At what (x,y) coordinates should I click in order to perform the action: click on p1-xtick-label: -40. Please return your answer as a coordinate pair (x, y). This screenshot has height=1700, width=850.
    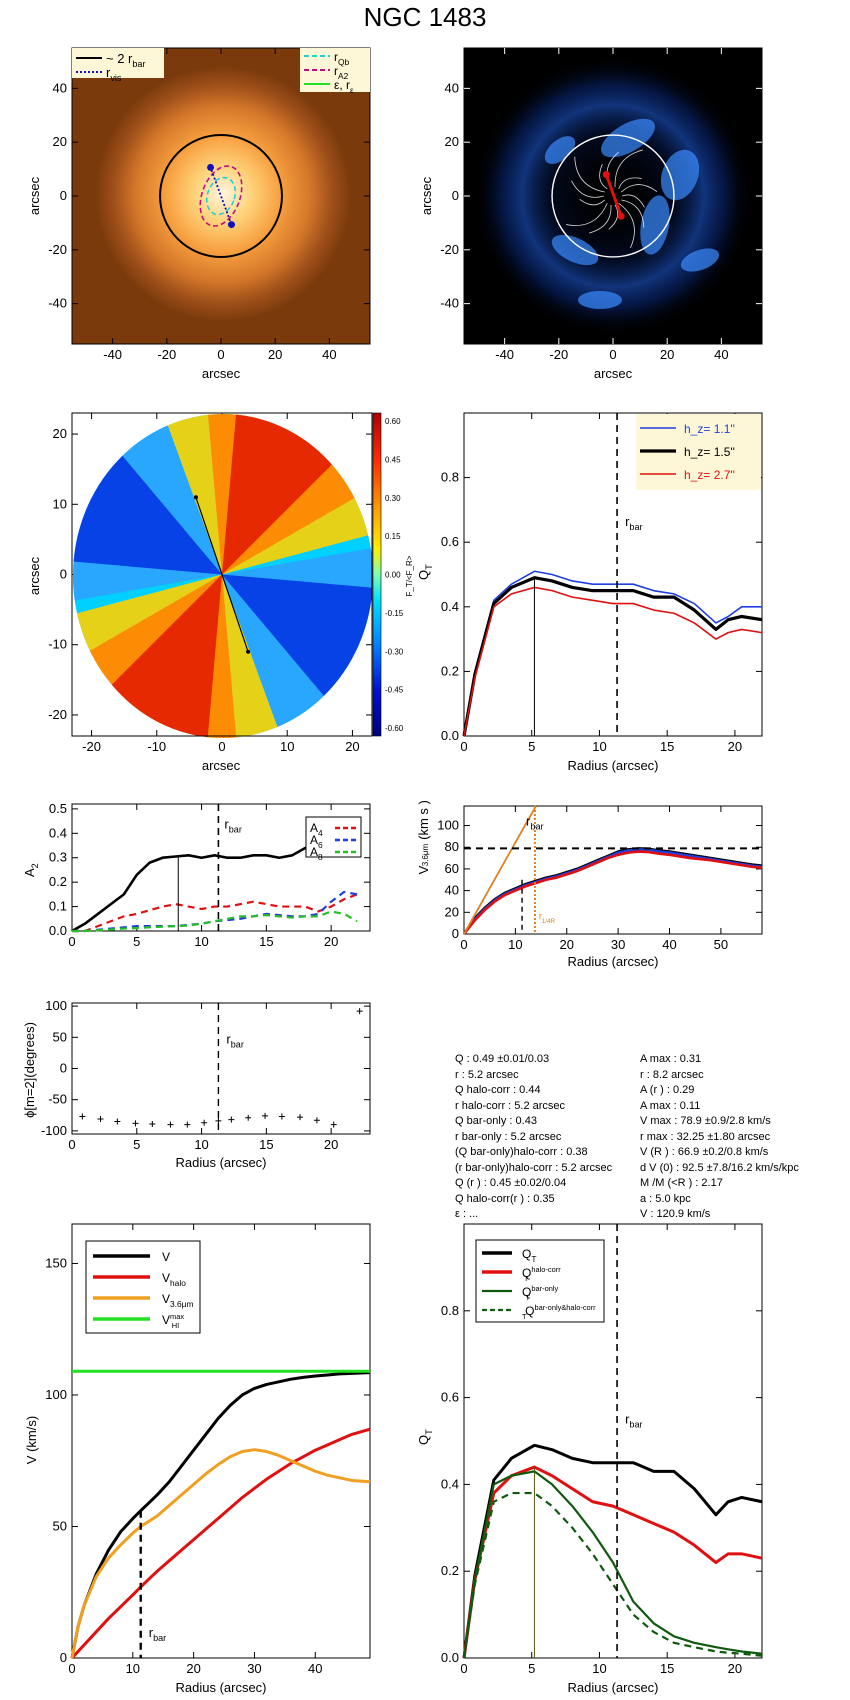
    Looking at the image, I should click on (112, 354).